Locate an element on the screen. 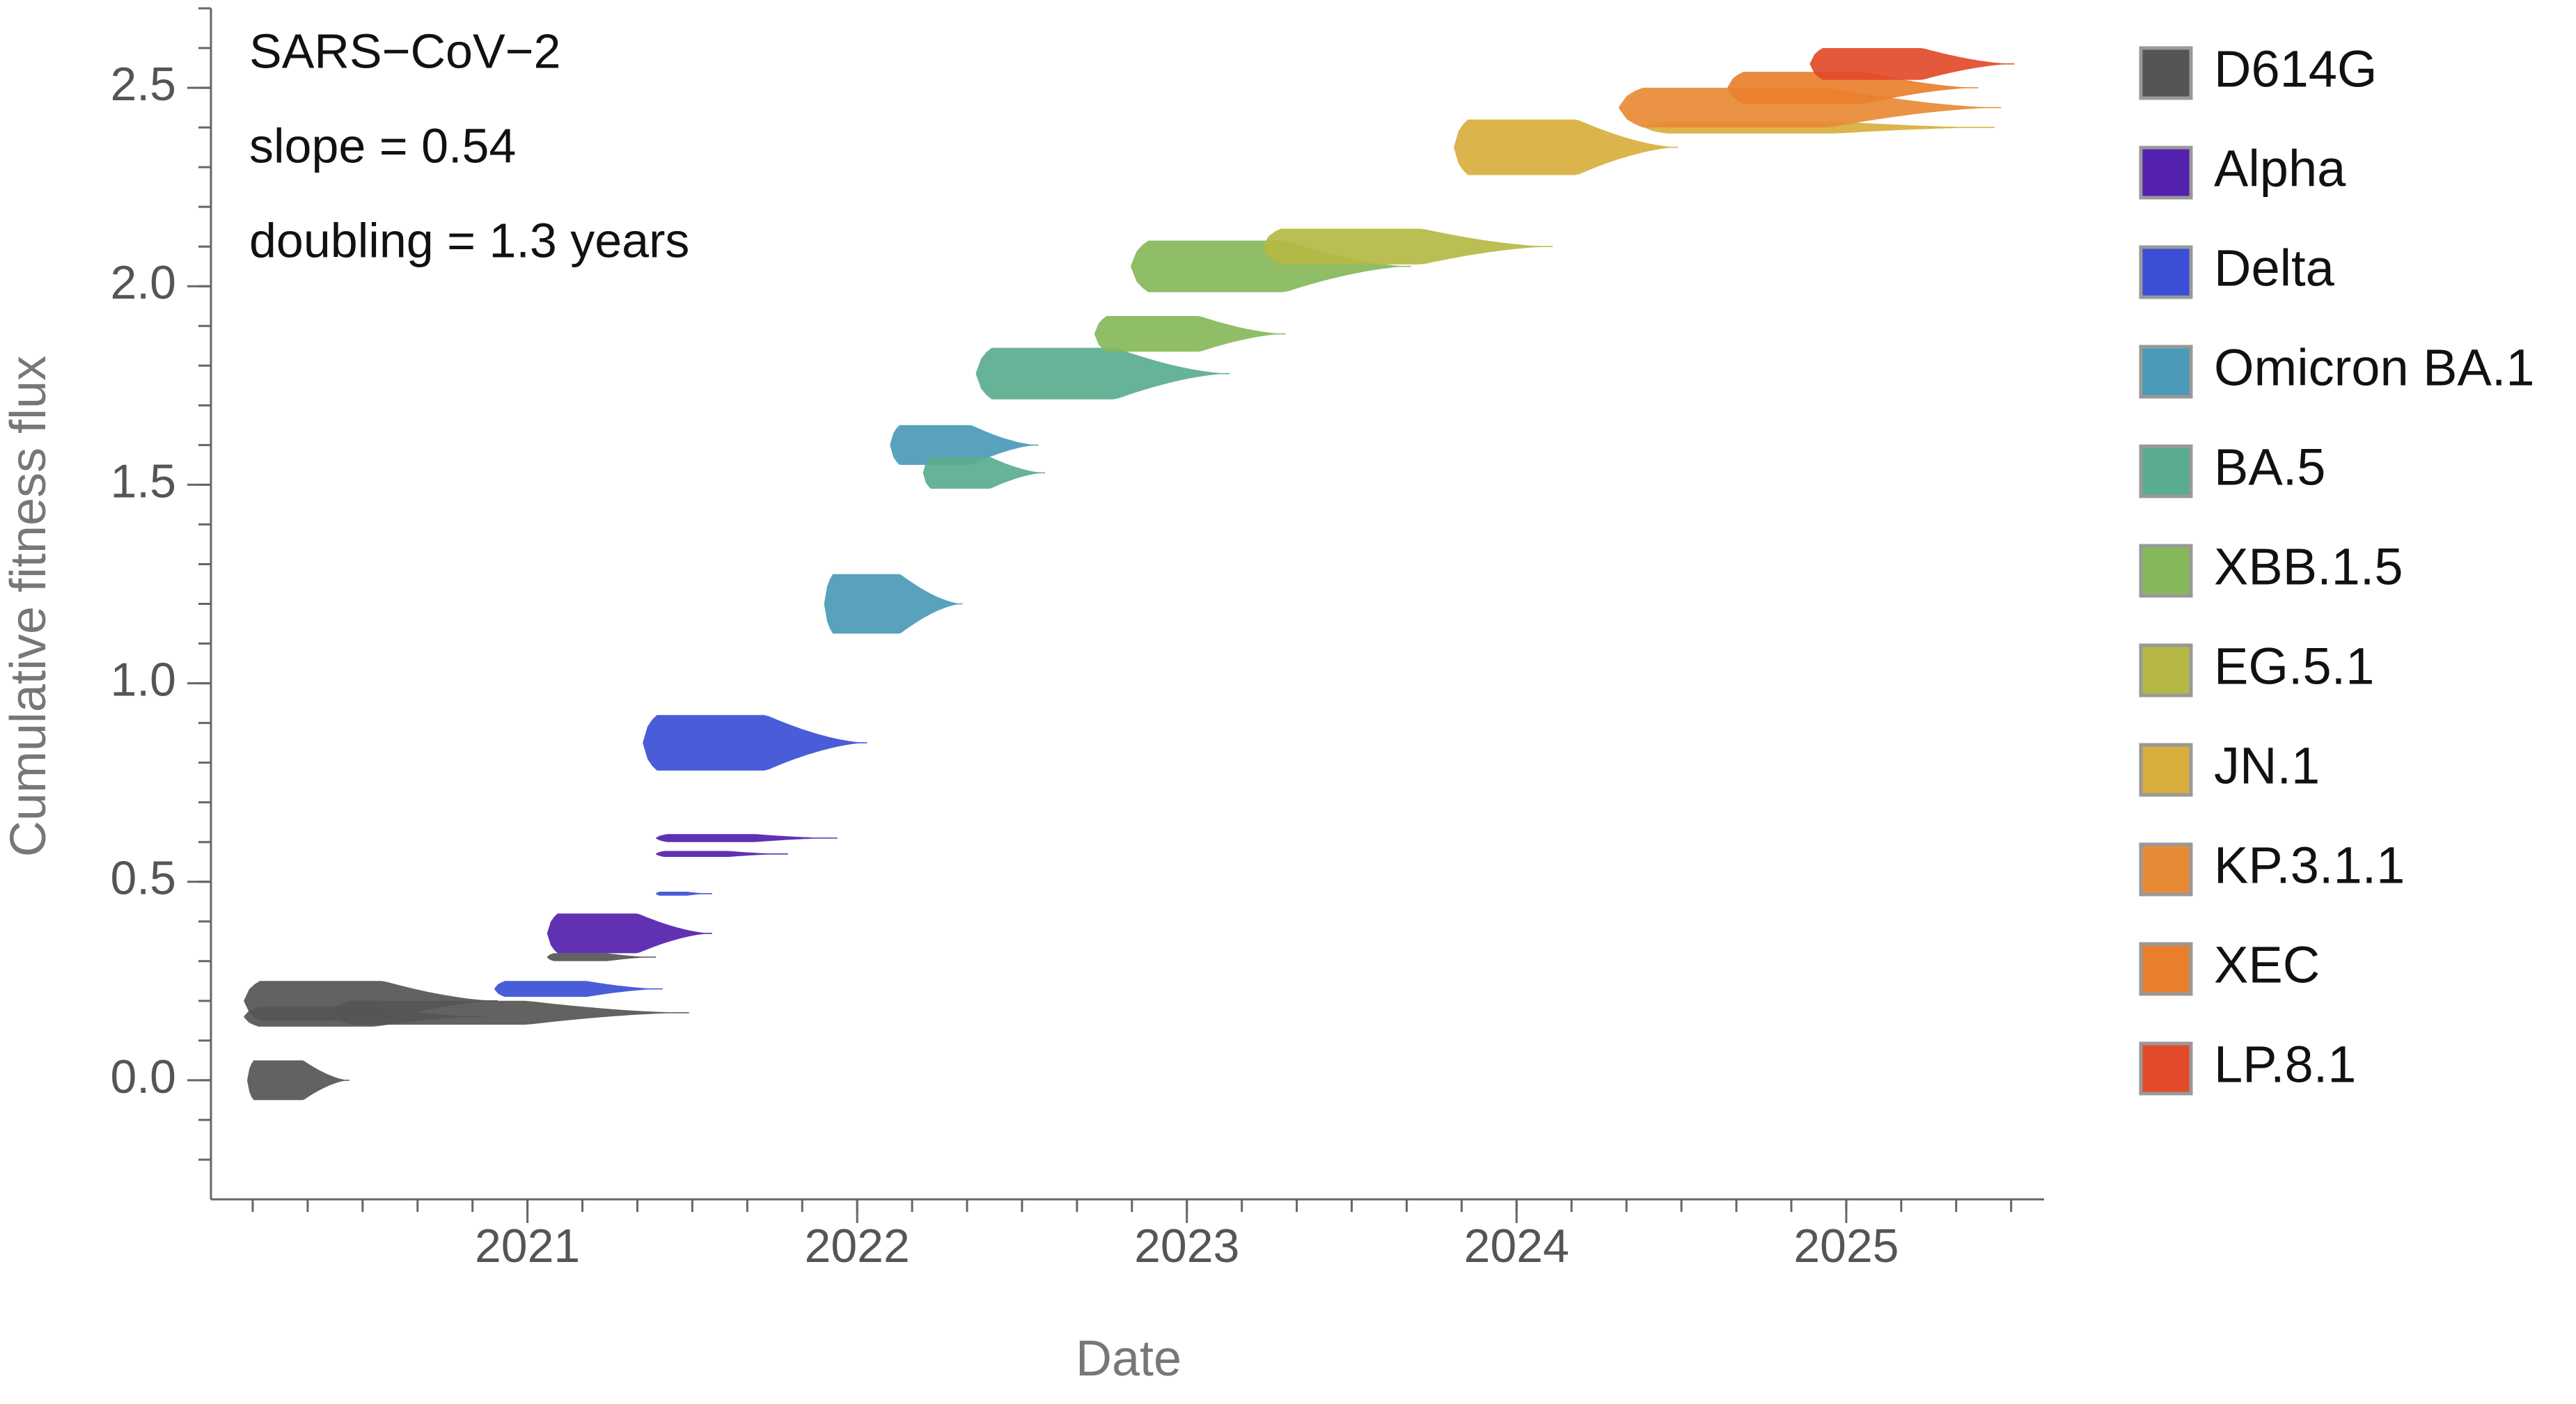 The image size is (2576, 1404). annotation: slope = 0.54 is located at coordinates (382, 145).